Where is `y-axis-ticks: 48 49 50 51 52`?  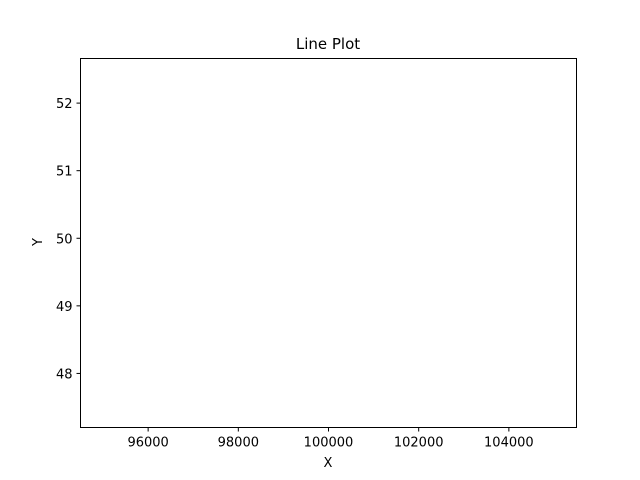 y-axis-ticks: 48 49 50 51 52 is located at coordinates (68, 239).